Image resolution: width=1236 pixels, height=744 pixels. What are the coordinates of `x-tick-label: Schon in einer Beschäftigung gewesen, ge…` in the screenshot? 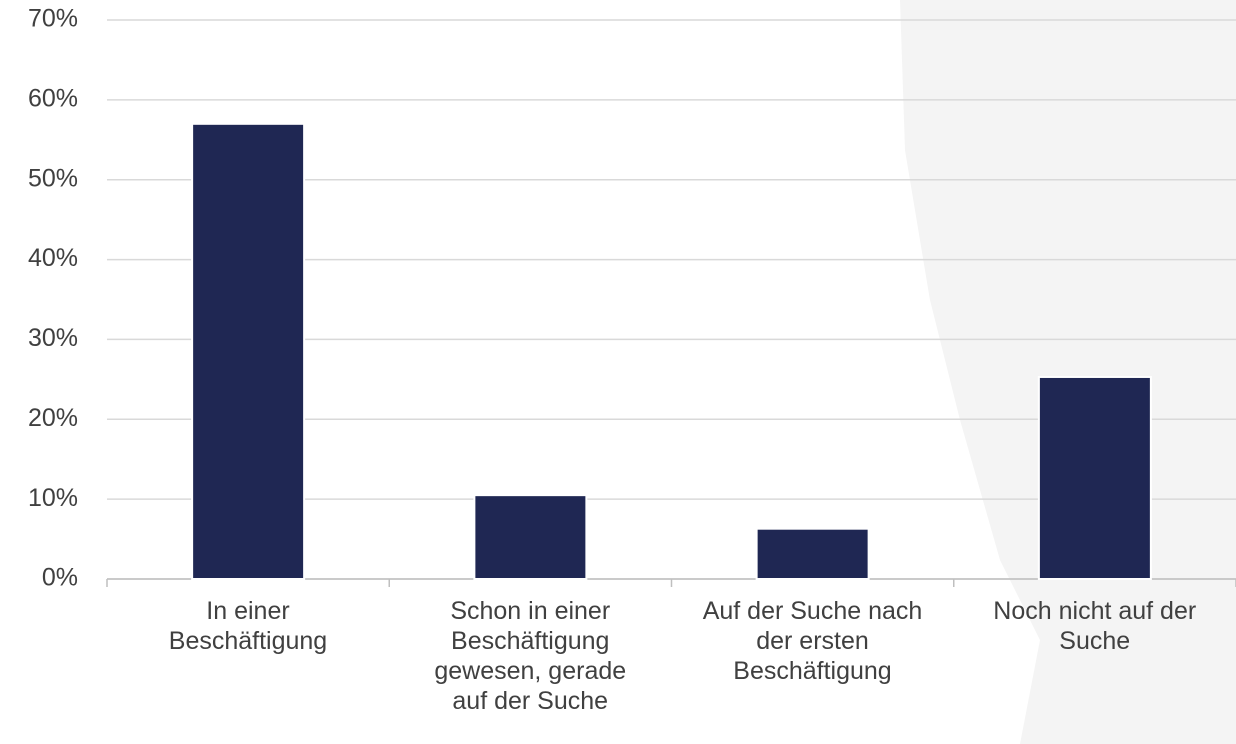 It's located at (530, 656).